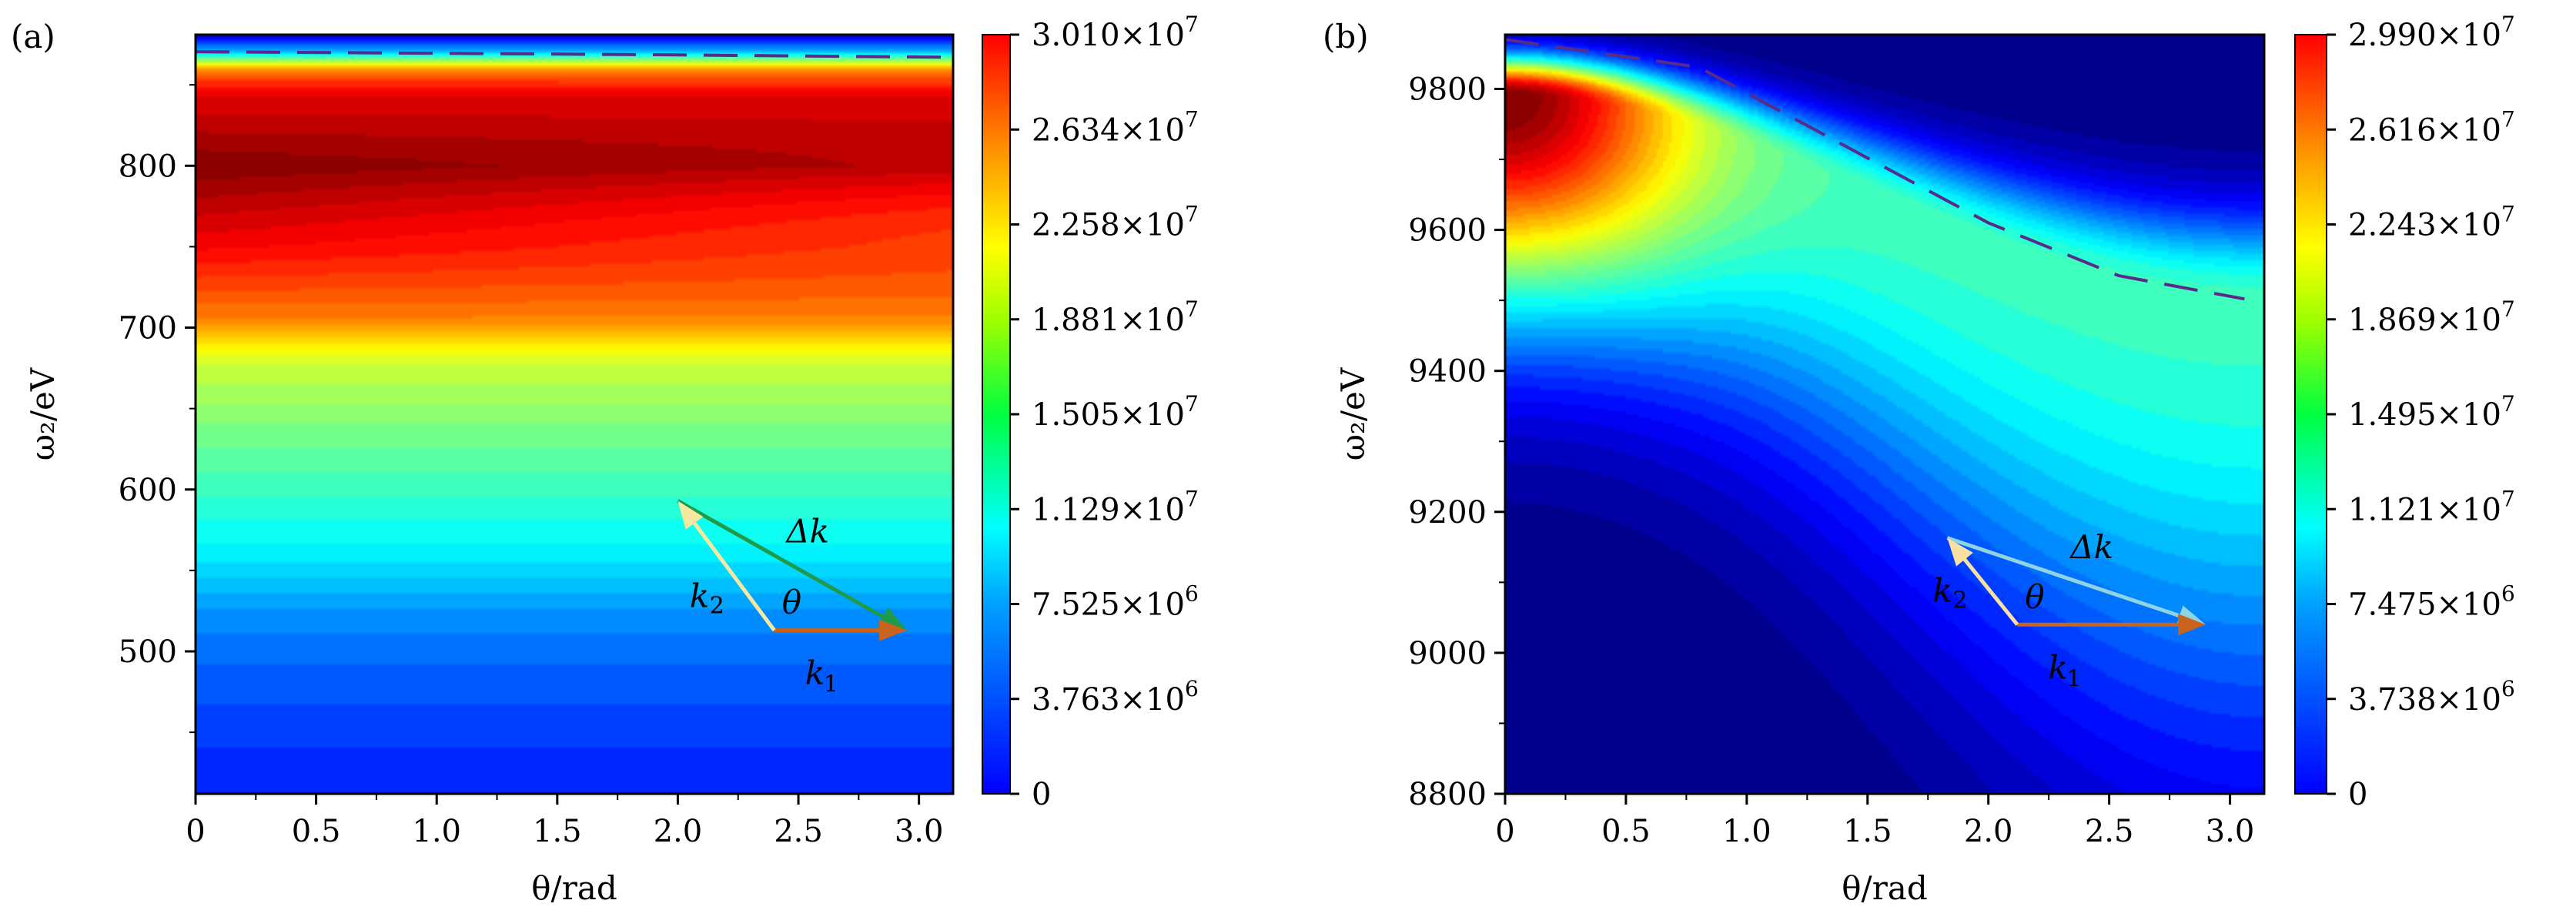  I want to click on colorbar-tick-label: 3.010×10⁷, so click(1116, 32).